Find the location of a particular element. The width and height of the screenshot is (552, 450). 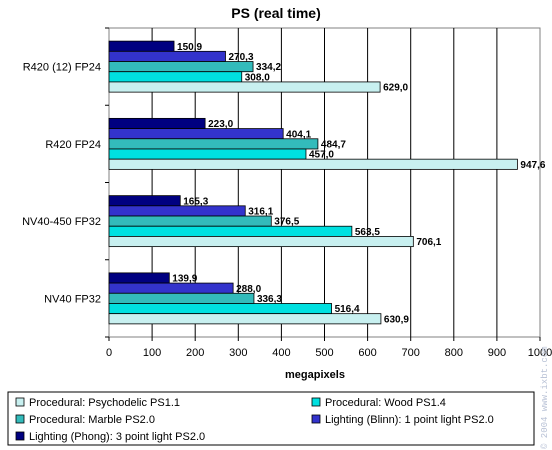

legend-box is located at coordinates (271, 418).